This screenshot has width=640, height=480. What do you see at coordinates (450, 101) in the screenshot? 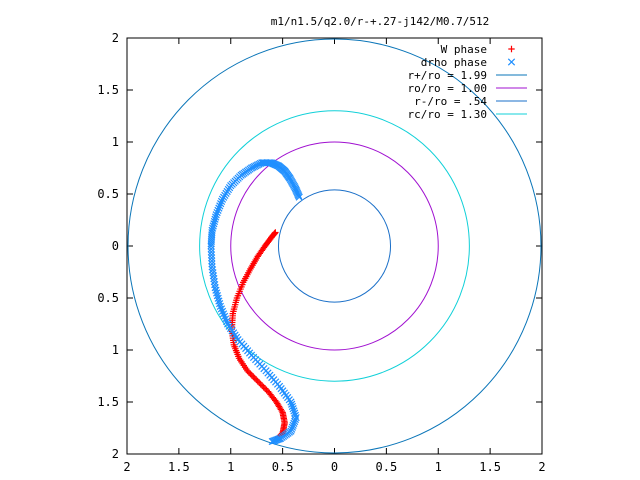
I see `legend-label: r-/ro = .54` at bounding box center [450, 101].